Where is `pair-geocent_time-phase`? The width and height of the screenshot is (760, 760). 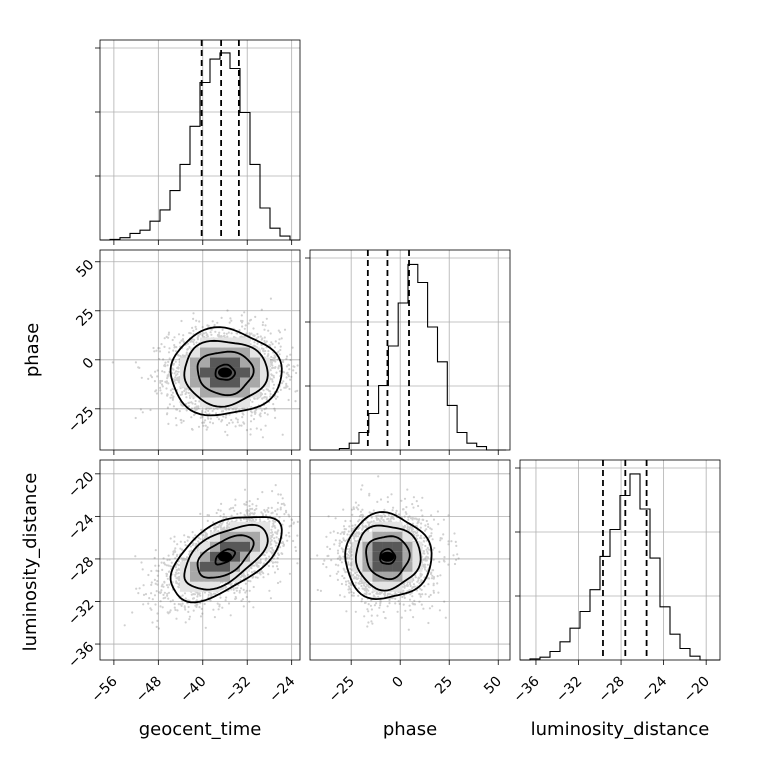
pair-geocent_time-phase is located at coordinates (200, 350).